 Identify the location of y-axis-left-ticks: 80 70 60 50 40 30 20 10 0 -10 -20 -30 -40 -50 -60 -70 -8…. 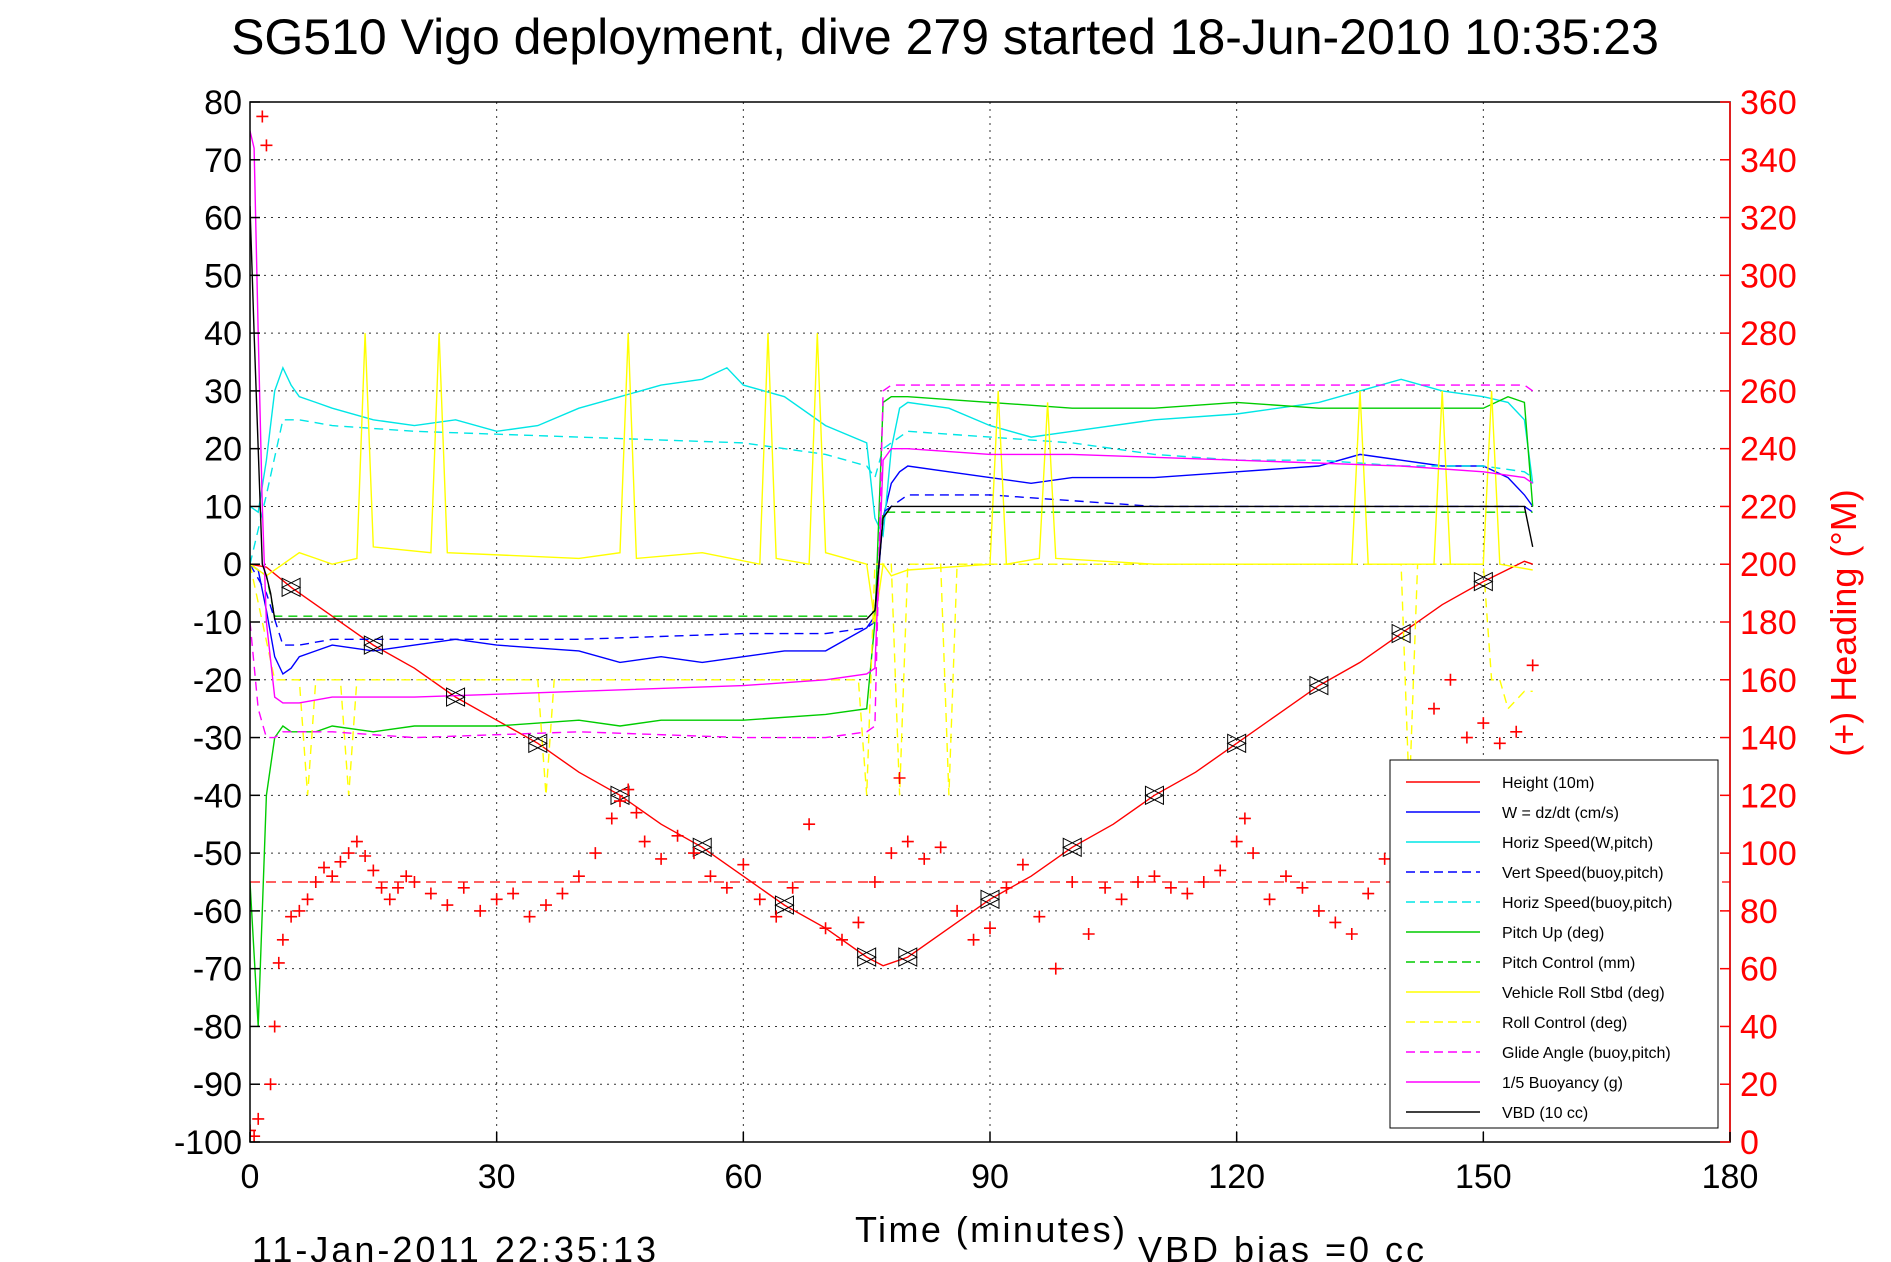
(217, 623).